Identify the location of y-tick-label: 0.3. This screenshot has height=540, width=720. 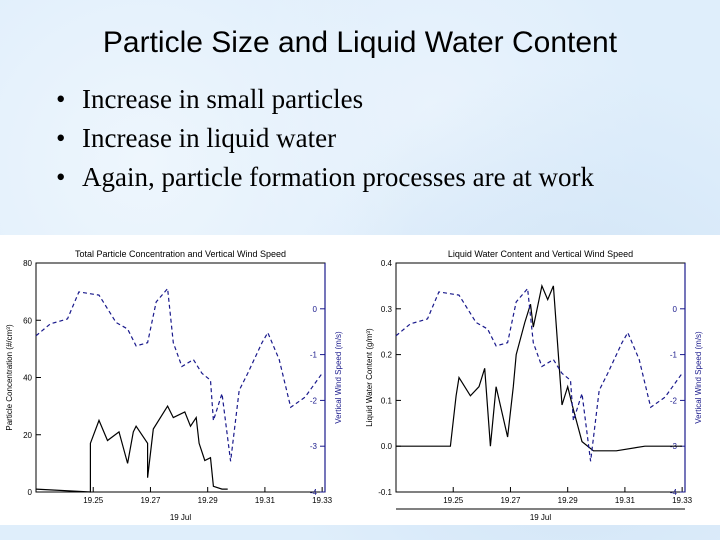
(387, 309).